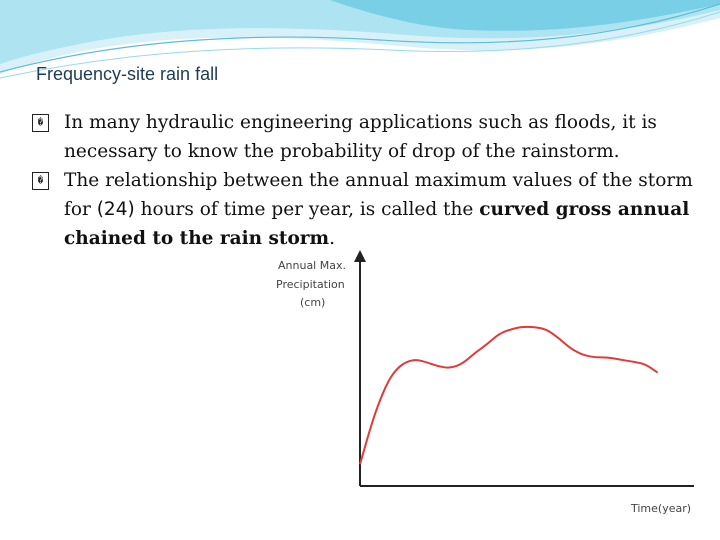  I want to click on precipitation-series-line, so click(509, 395).